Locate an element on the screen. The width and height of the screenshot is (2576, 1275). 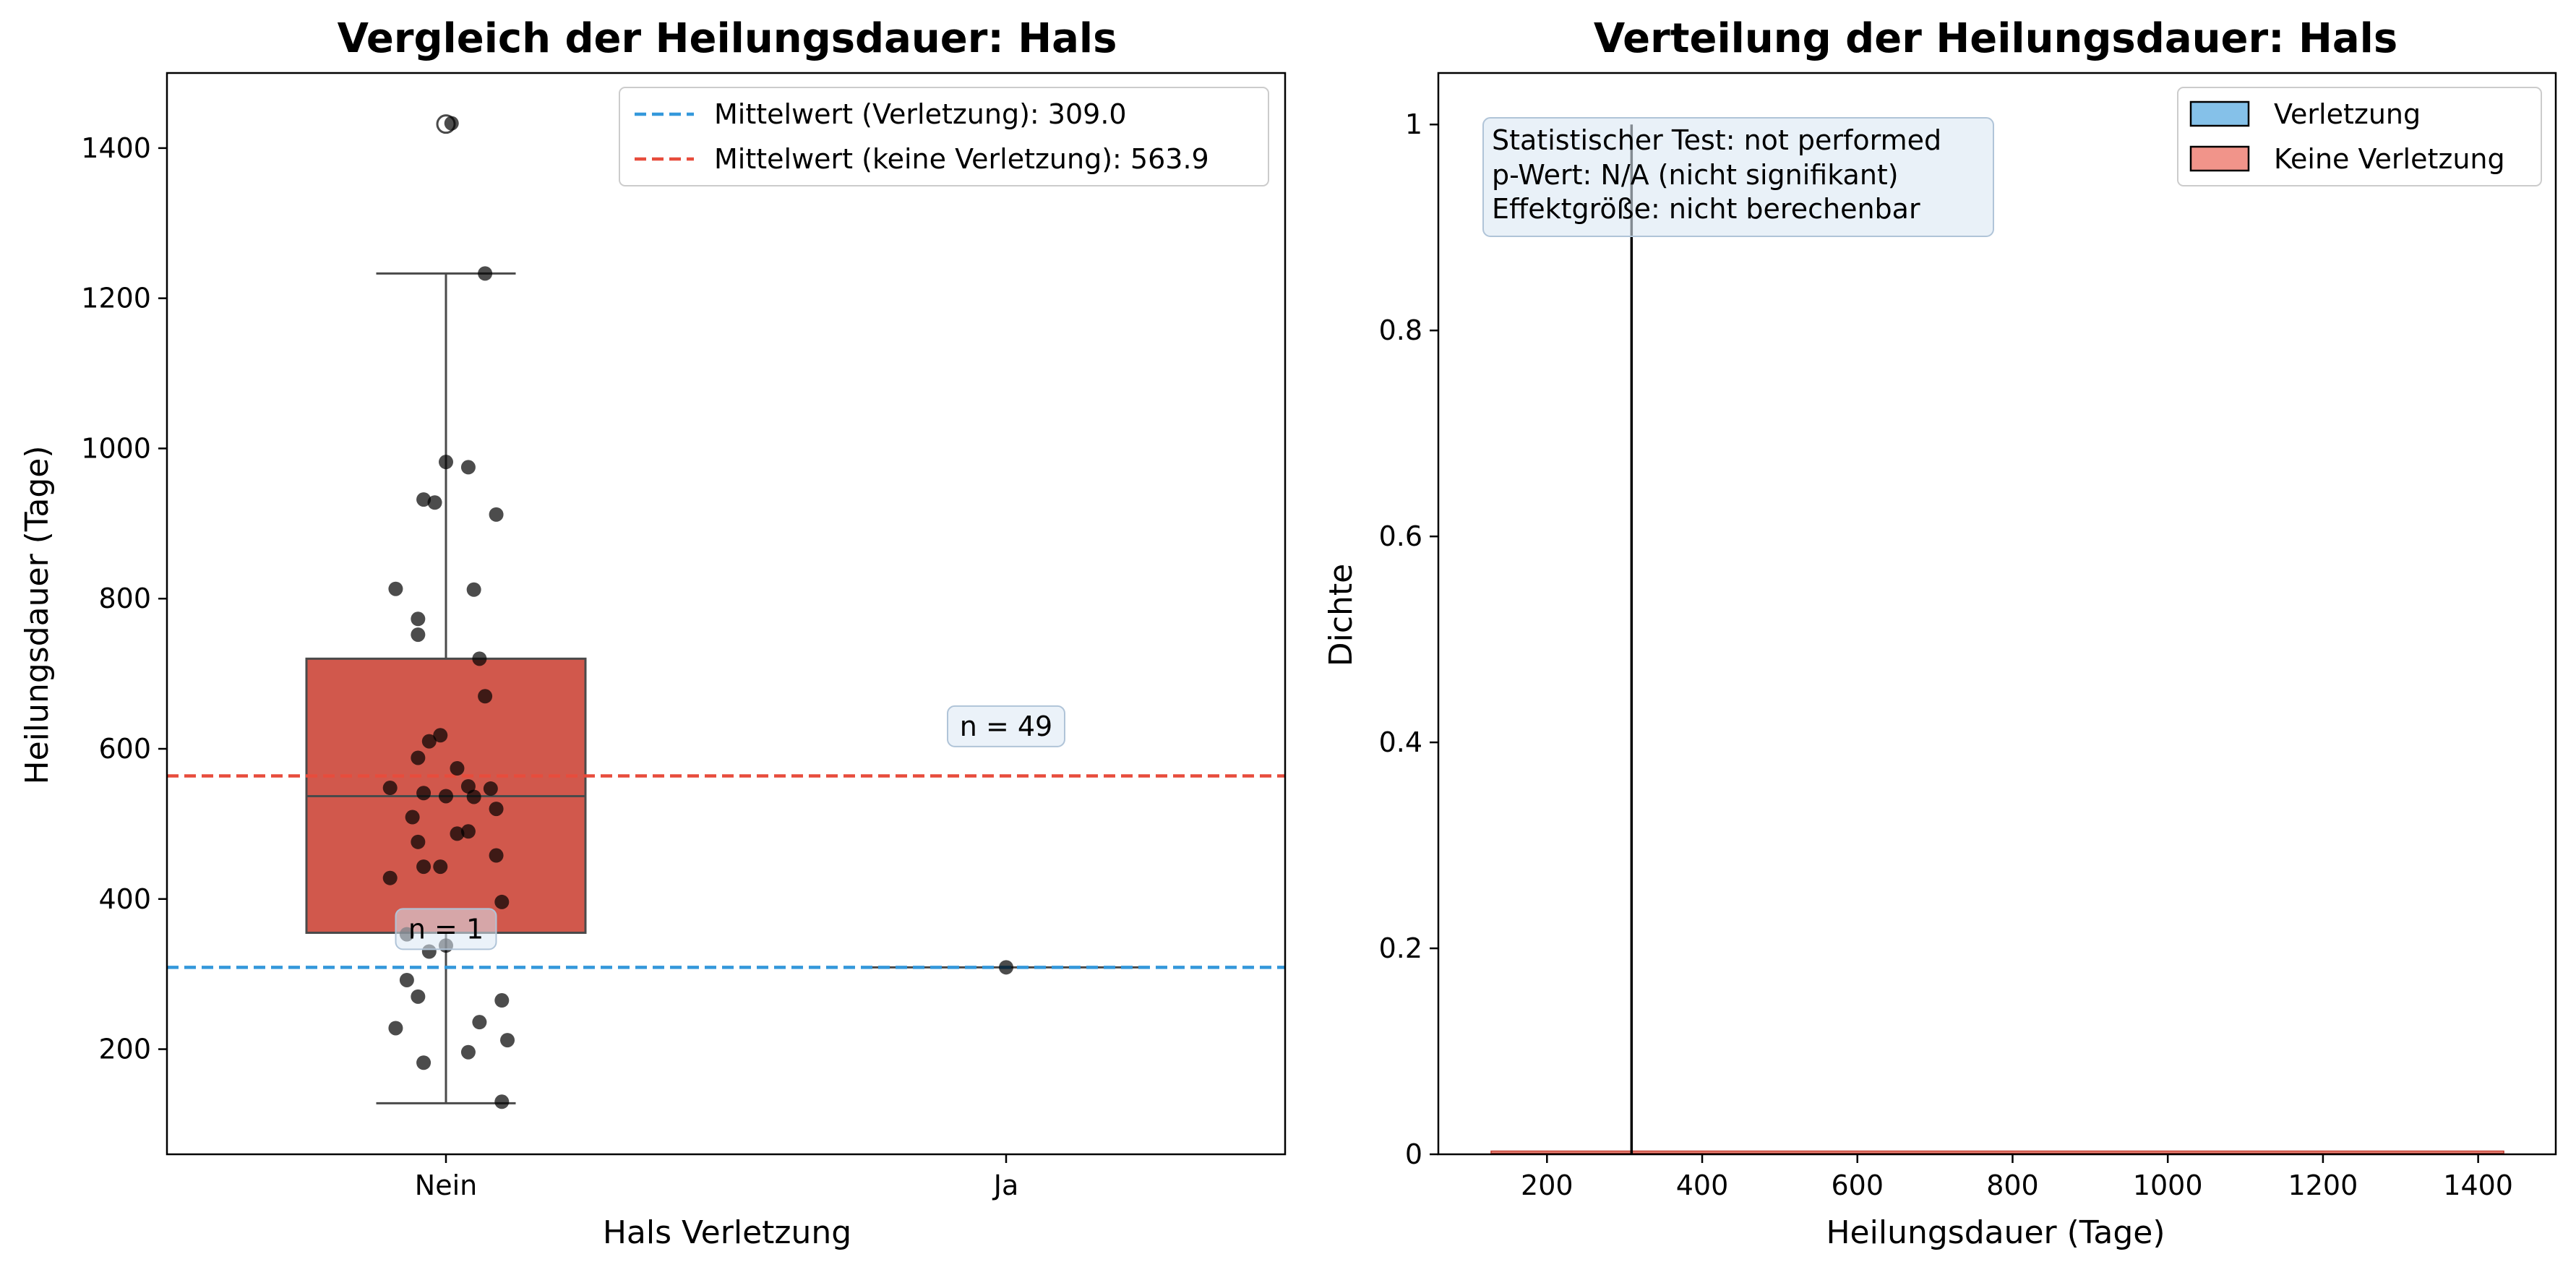
boxplot-y-tick-label: 800 is located at coordinates (125, 598).